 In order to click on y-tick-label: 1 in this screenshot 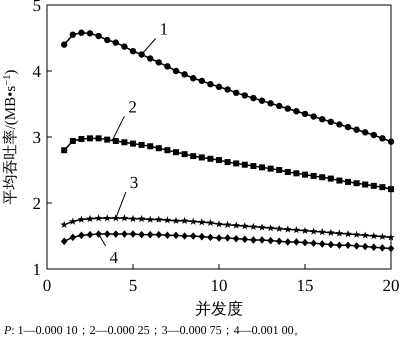, I will do `click(36, 269)`.